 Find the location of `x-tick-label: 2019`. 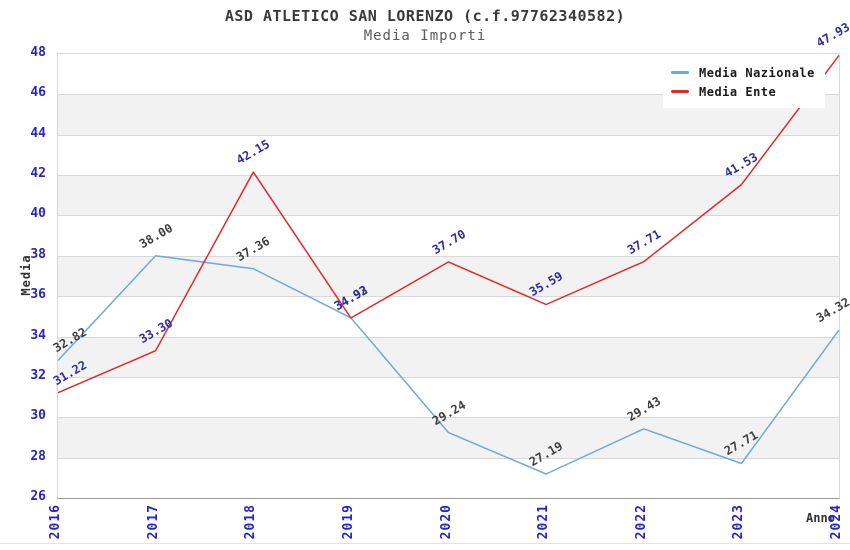

x-tick-label: 2019 is located at coordinates (348, 522).